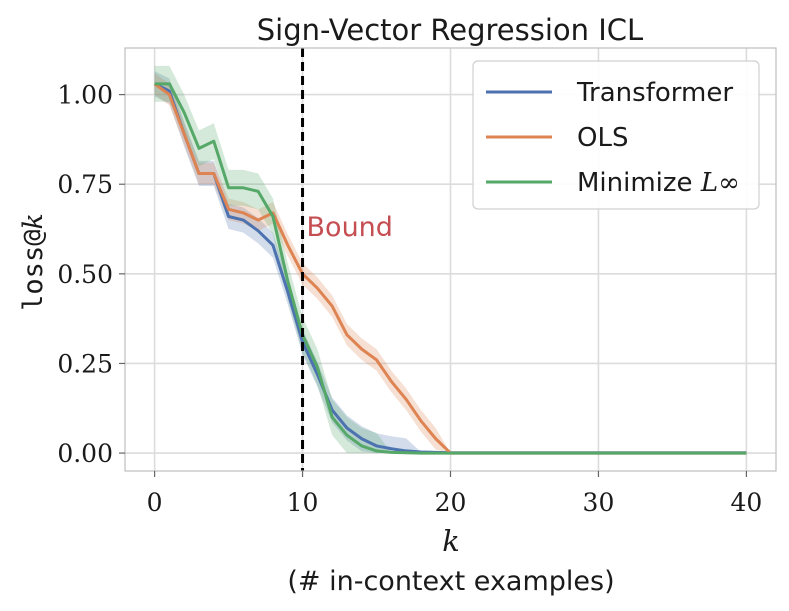 Image resolution: width=789 pixels, height=611 pixels. I want to click on legend-label-minimize: Minimize L∞, so click(658, 183).